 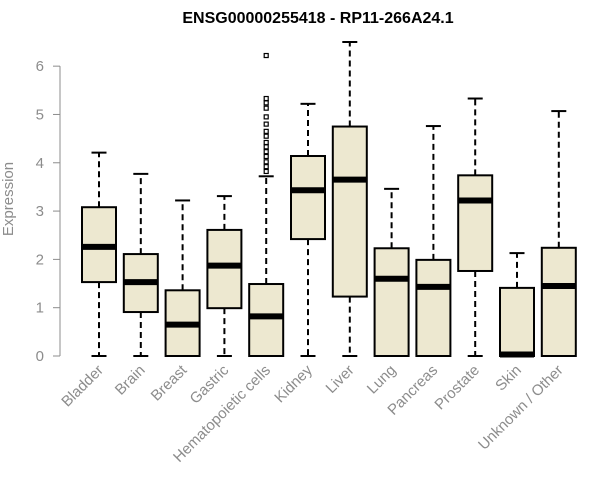 I want to click on box-rect-skin, so click(x=517, y=321).